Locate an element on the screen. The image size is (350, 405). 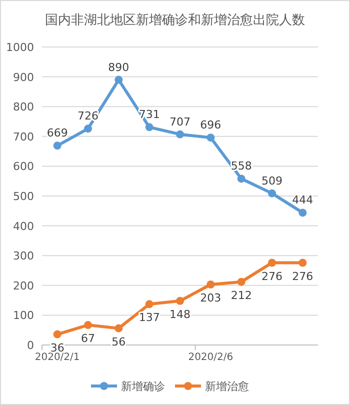
y-tick-label: 700 is located at coordinates (23, 137).